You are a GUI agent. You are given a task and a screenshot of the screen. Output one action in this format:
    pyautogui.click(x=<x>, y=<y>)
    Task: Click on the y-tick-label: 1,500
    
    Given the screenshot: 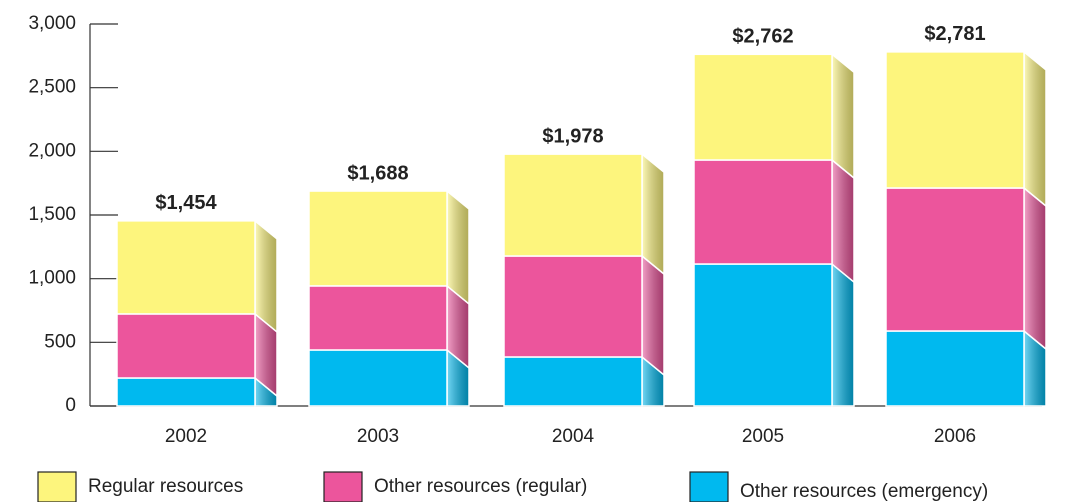 What is the action you would take?
    pyautogui.click(x=52, y=214)
    